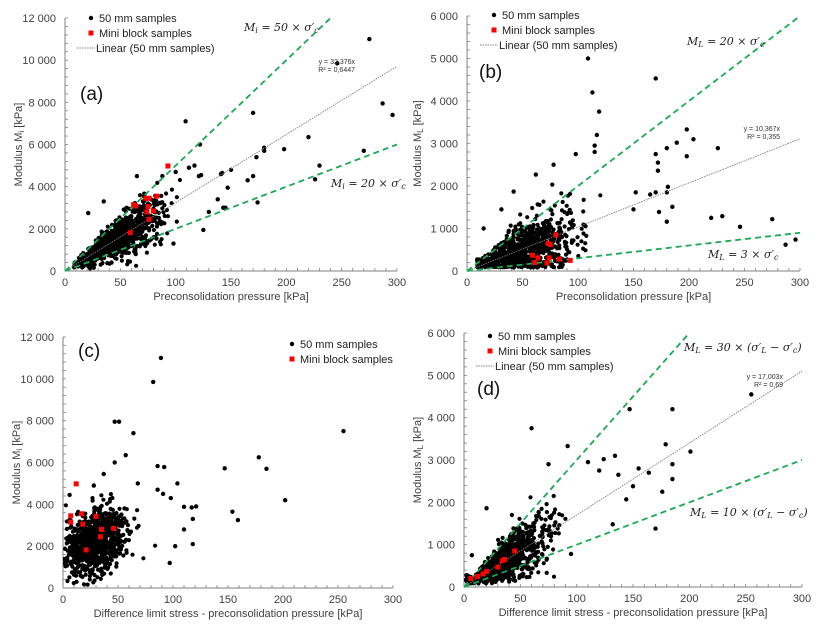  I want to click on legend-marker-circle, so click(494, 15).